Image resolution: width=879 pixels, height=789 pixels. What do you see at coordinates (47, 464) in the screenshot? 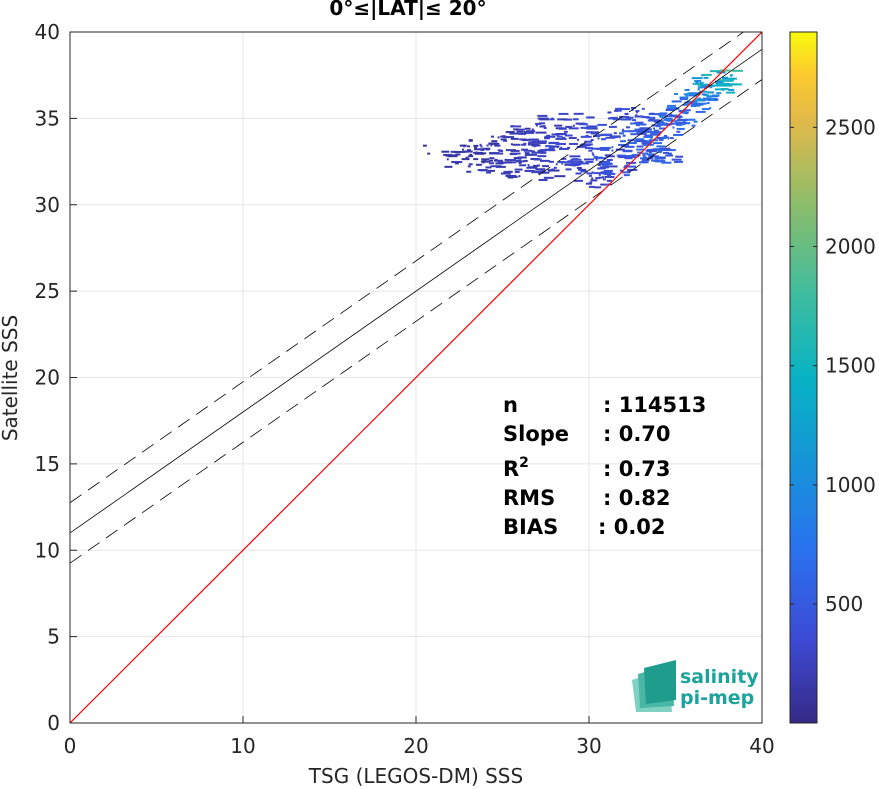
I see `y-tick-label: 15` at bounding box center [47, 464].